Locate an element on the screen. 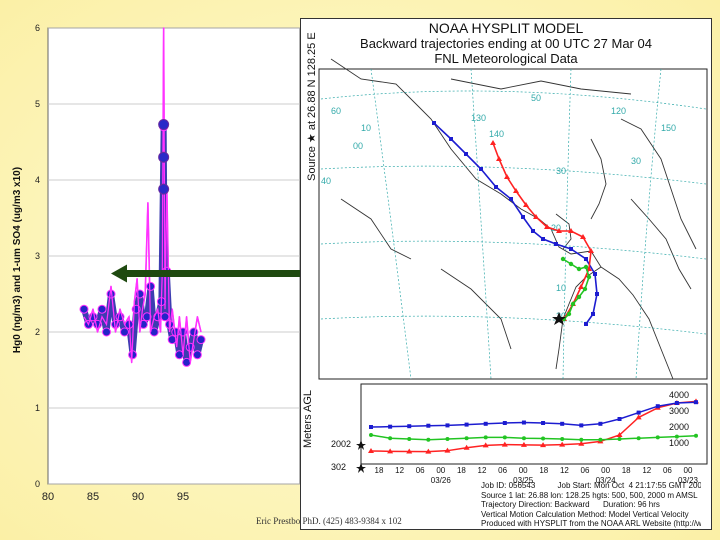  map-grid-label: 40 is located at coordinates (326, 181).